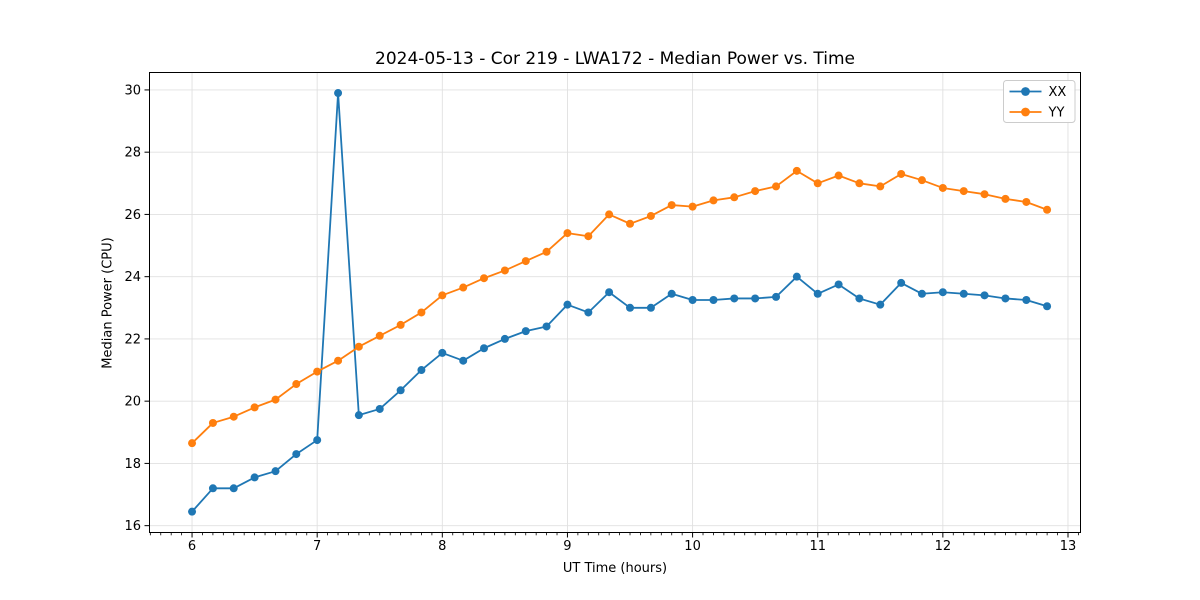 The width and height of the screenshot is (1200, 600). What do you see at coordinates (132, 153) in the screenshot?
I see `y-tick-label: 28` at bounding box center [132, 153].